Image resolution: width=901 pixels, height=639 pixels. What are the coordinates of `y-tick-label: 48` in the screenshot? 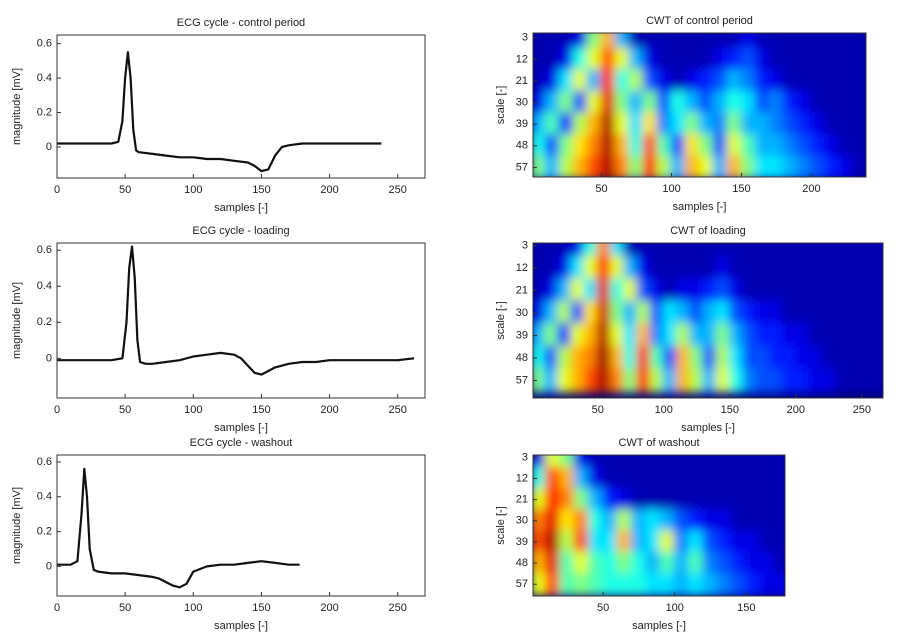 It's located at (522, 146).